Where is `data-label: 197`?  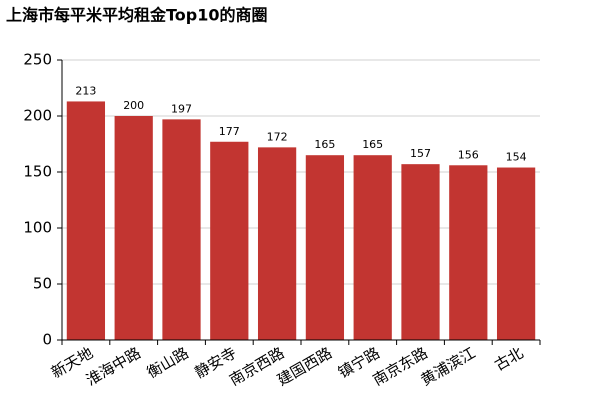 data-label: 197 is located at coordinates (181, 108).